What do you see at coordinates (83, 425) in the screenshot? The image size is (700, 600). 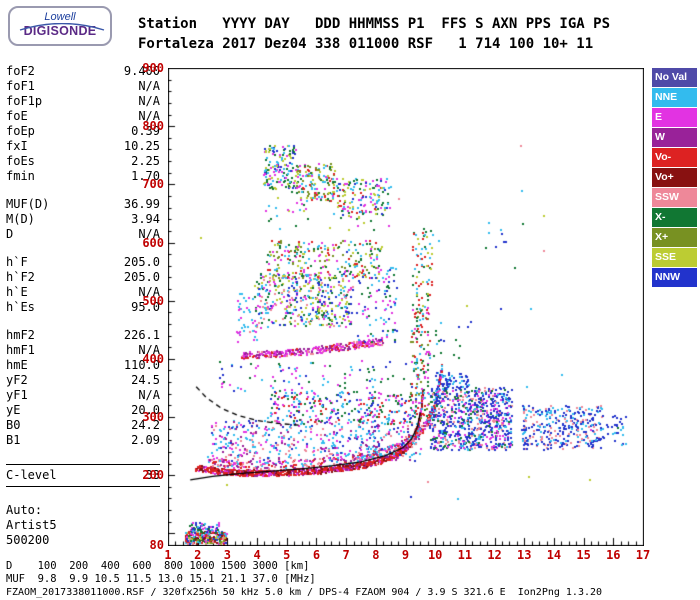 I see `param-row: B0 24.2` at bounding box center [83, 425].